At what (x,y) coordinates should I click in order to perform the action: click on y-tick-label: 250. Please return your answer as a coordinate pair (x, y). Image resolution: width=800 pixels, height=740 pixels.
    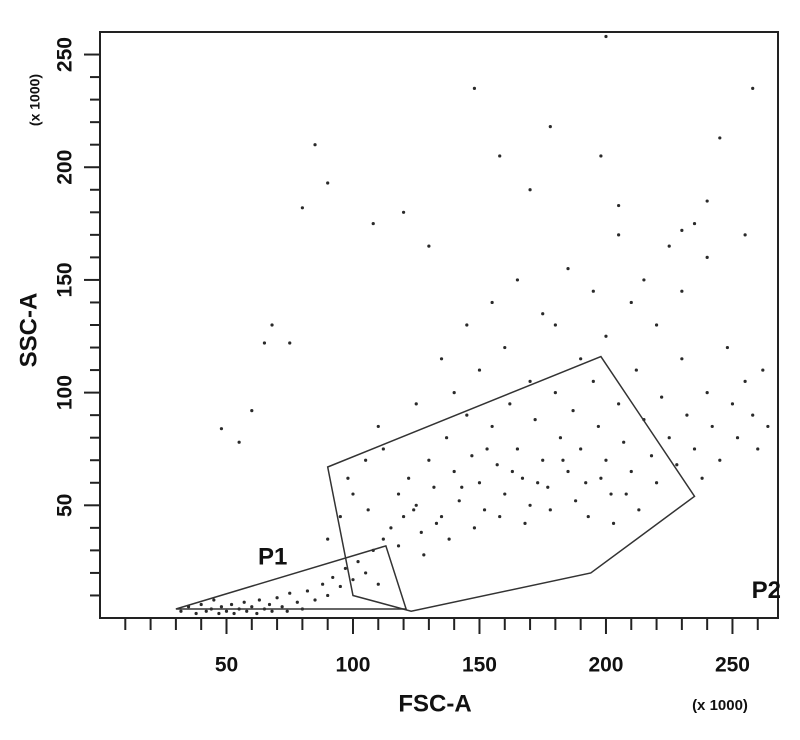
    Looking at the image, I should click on (65, 54).